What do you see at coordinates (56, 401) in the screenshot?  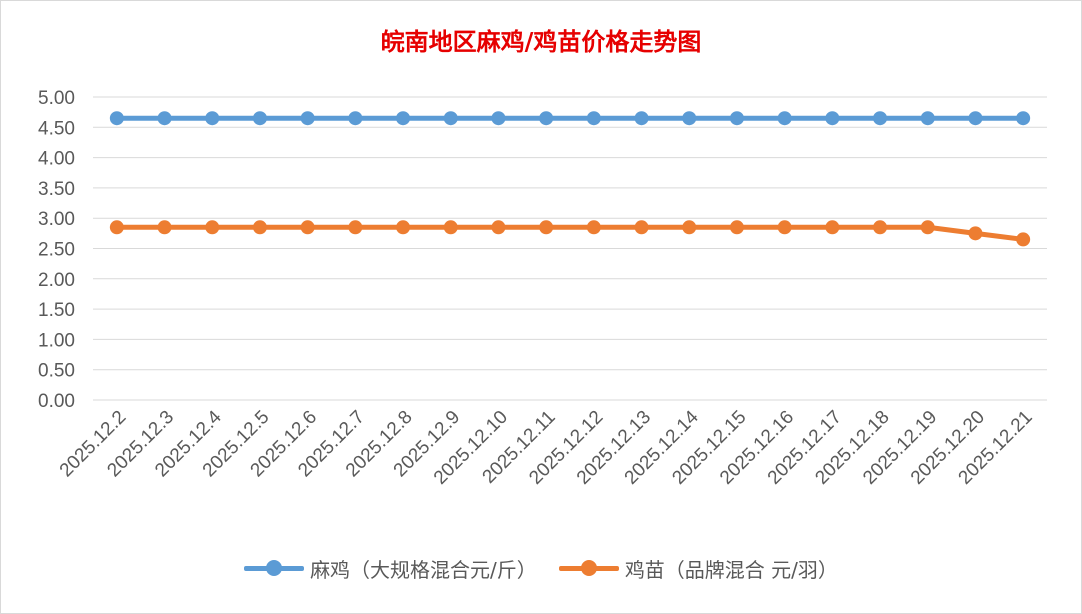 I see `y-tick-label: 0.00` at bounding box center [56, 401].